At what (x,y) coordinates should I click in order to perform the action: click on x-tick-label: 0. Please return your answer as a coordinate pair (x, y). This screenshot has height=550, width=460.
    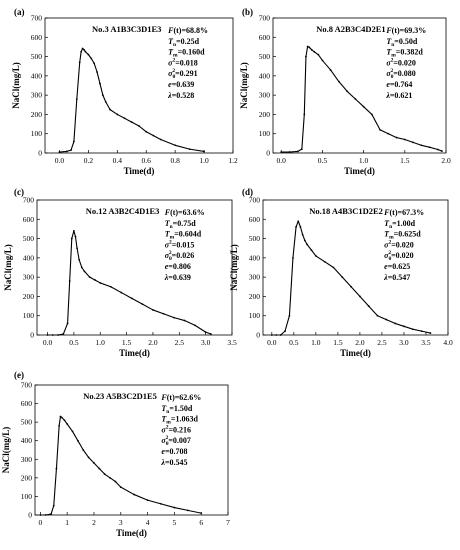
    Looking at the image, I should click on (40, 522).